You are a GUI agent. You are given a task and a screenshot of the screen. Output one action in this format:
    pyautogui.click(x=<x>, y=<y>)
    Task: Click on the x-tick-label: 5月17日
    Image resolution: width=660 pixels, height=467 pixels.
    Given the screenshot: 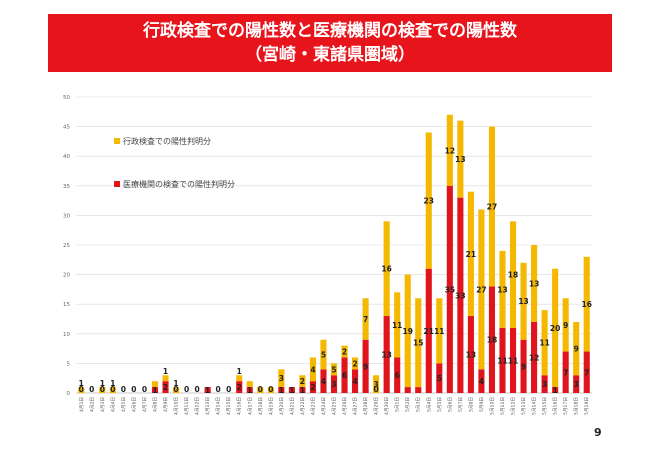 What is the action you would take?
    pyautogui.click(x=566, y=406)
    